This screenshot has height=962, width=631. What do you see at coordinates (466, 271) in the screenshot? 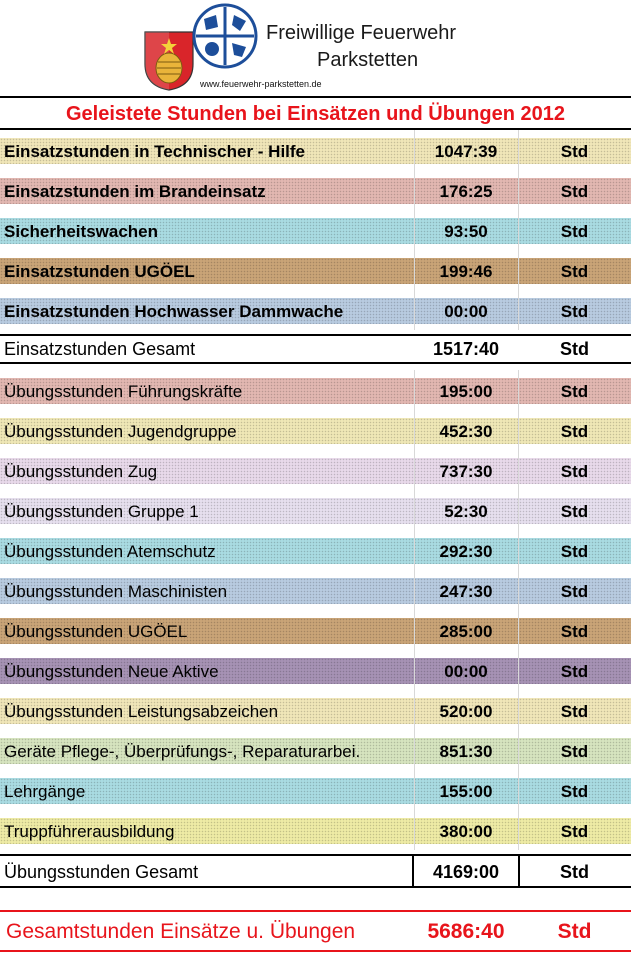
I see `row-value: 199:46` at bounding box center [466, 271].